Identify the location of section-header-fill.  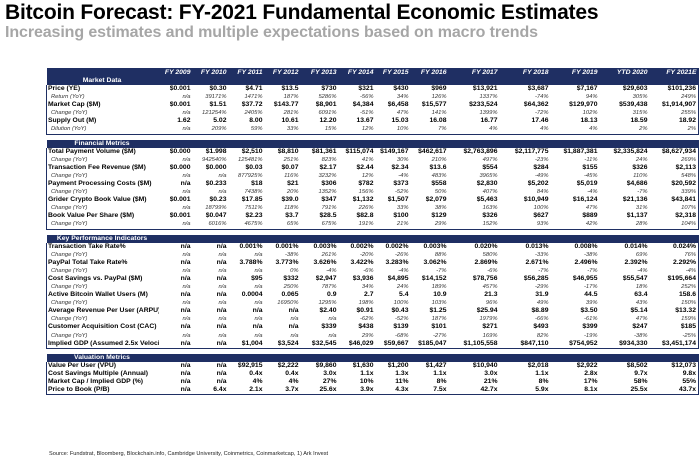
(428, 143).